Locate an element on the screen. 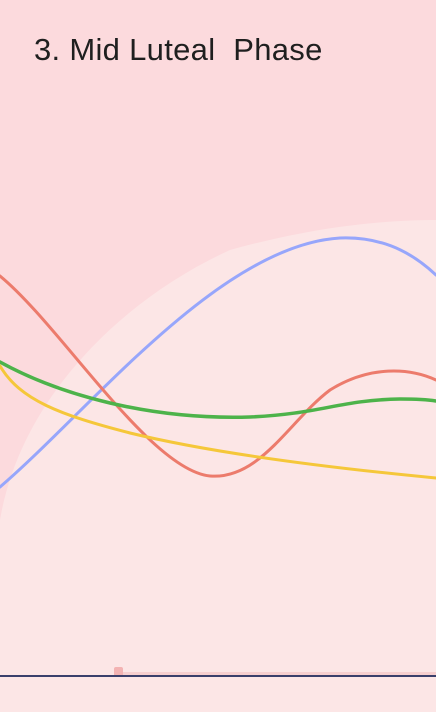 This screenshot has width=436, height=712. chart-baseline is located at coordinates (218, 676).